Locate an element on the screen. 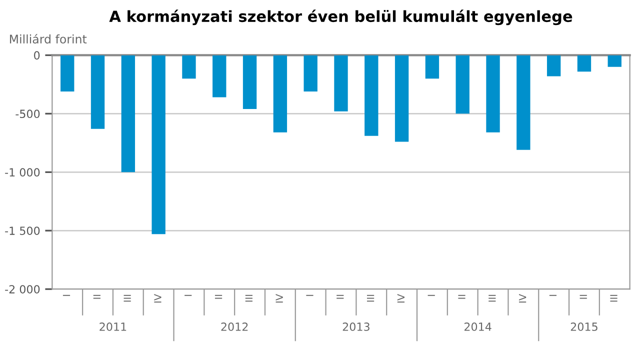 This screenshot has height=345, width=644. y-tick-label: -1 500 is located at coordinates (22, 231).